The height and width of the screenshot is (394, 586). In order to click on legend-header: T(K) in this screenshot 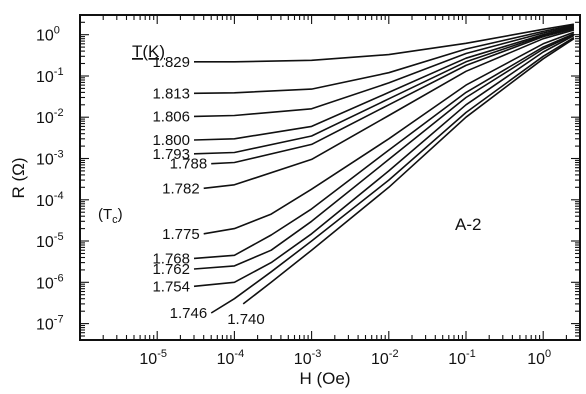, I will do `click(148, 51)`.